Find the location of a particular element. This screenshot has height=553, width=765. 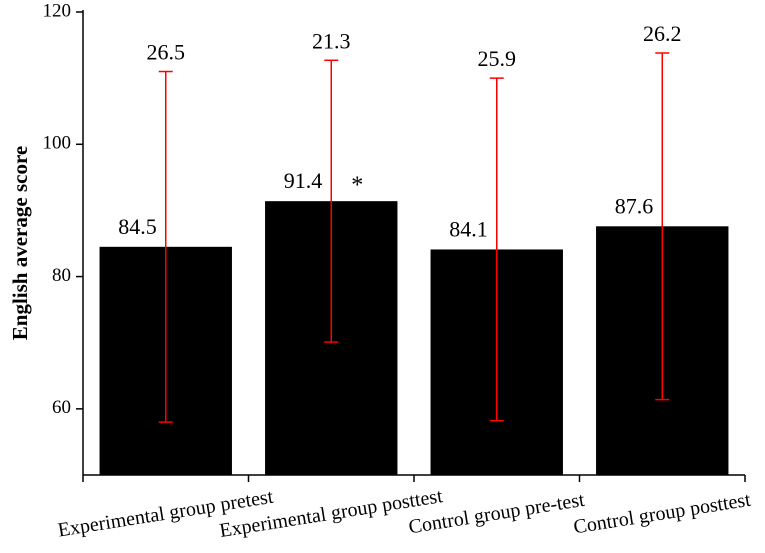

error-label: 26.2 is located at coordinates (662, 33).